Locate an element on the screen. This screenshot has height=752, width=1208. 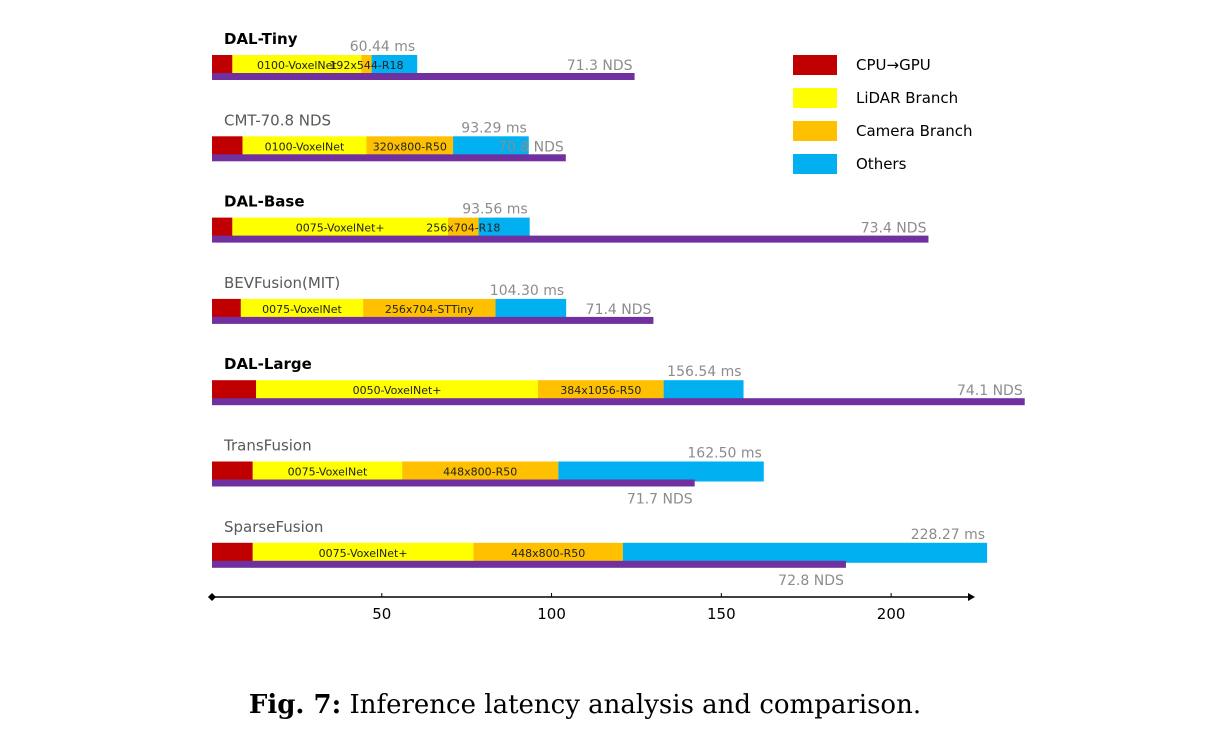
segment-label-bevfusion-mit: 0075-VoxelNet is located at coordinates (302, 309).